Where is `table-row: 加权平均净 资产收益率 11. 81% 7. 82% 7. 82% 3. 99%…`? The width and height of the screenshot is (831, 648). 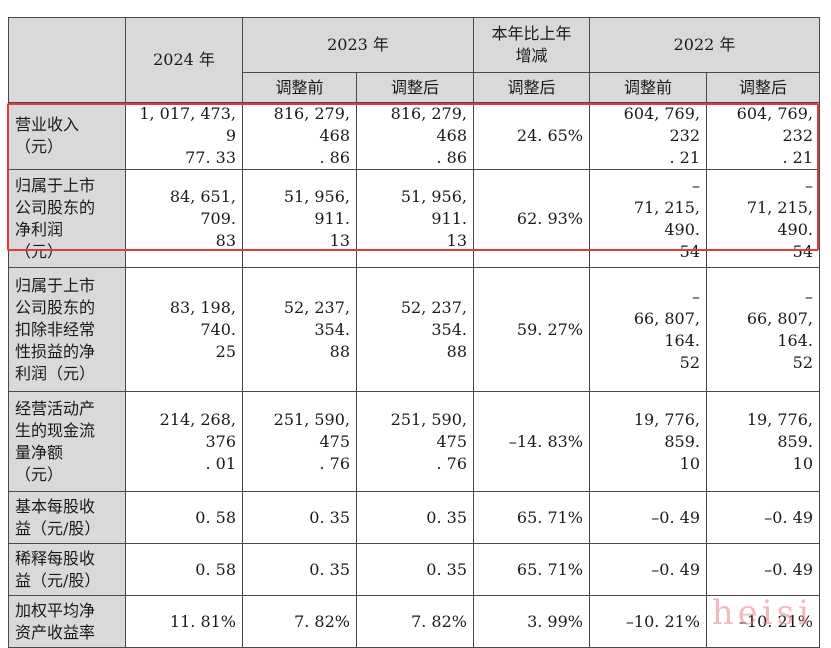
table-row: 加权平均净 资产收益率 11. 81% 7. 82% 7. 82% 3. 99%… is located at coordinates (414, 621).